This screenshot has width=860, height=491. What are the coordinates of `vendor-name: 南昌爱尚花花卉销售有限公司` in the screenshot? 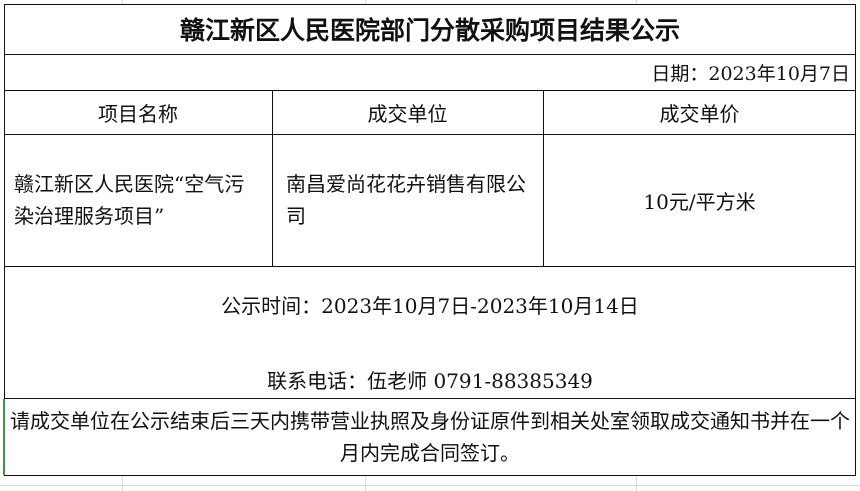 It's located at (406, 200).